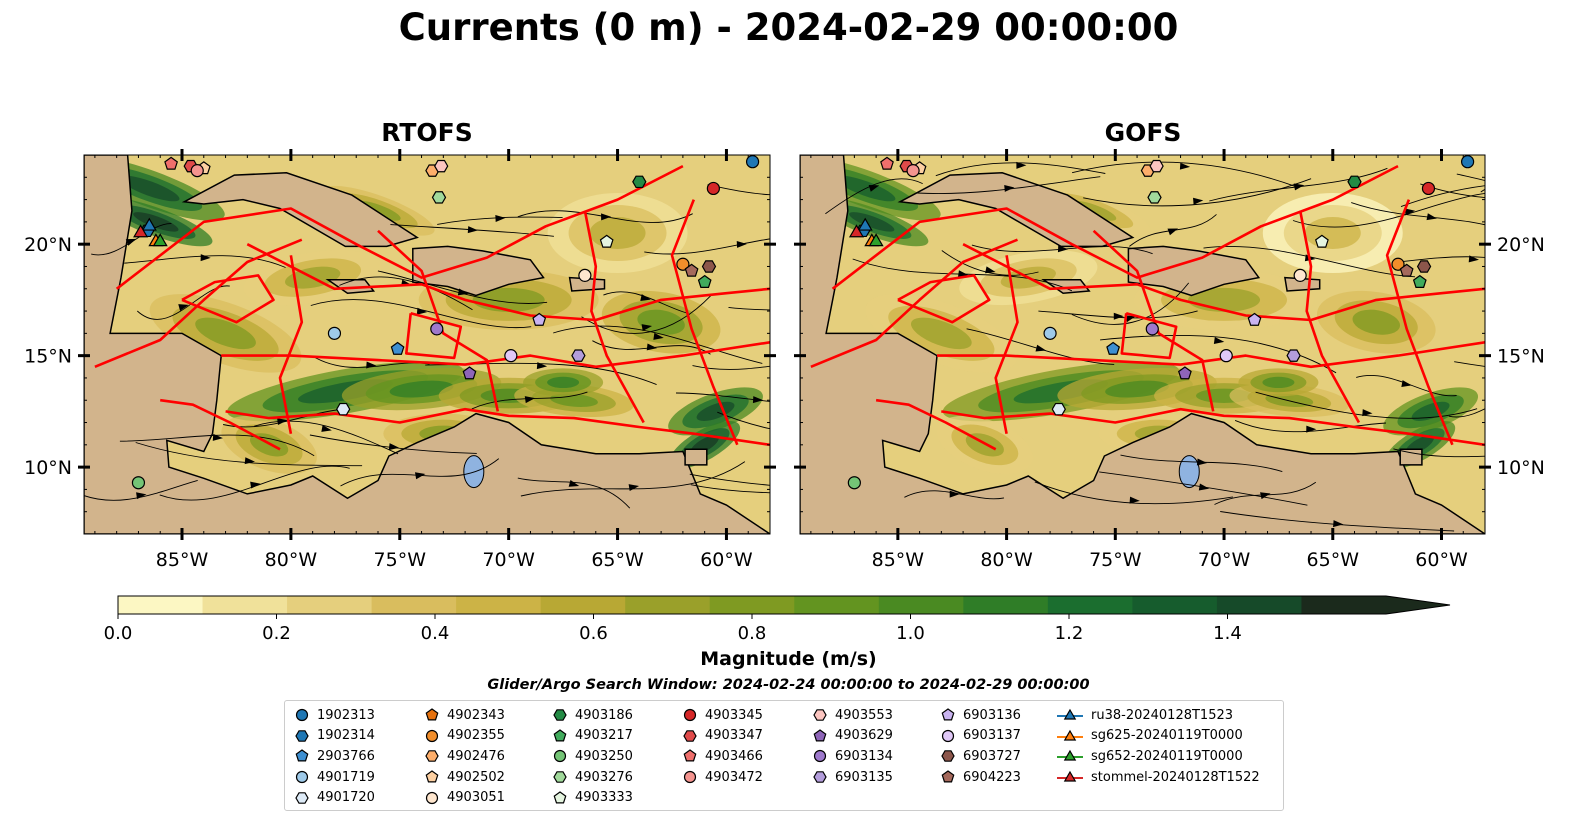  Describe the element at coordinates (48, 357) in the screenshot. I see `y-tick-label: 15°N` at that location.